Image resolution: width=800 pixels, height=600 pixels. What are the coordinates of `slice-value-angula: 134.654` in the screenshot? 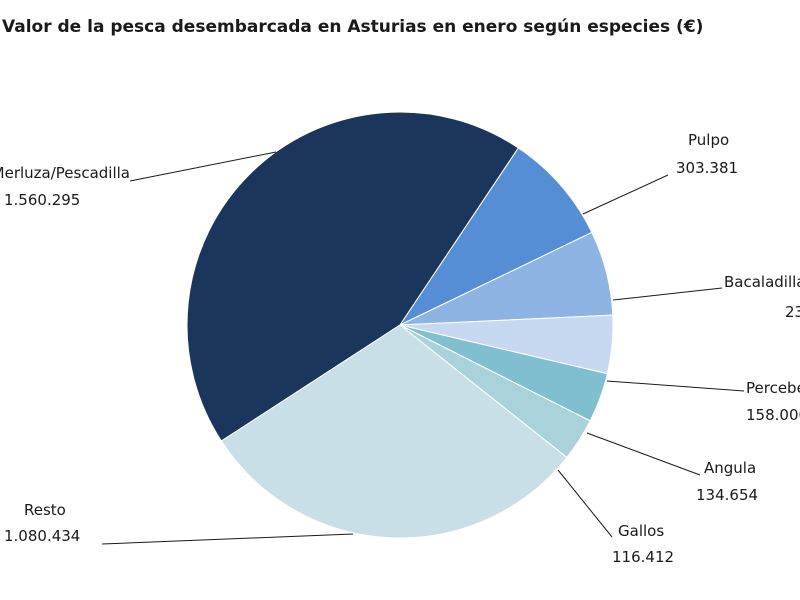 It's located at (727, 495).